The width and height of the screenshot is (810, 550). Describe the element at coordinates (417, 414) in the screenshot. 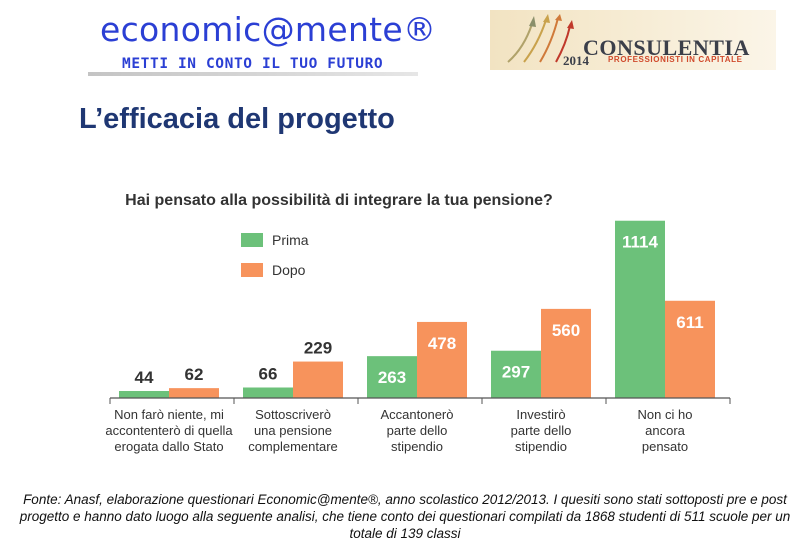

I see `category-label-2-line-0: Accantonerò` at that location.